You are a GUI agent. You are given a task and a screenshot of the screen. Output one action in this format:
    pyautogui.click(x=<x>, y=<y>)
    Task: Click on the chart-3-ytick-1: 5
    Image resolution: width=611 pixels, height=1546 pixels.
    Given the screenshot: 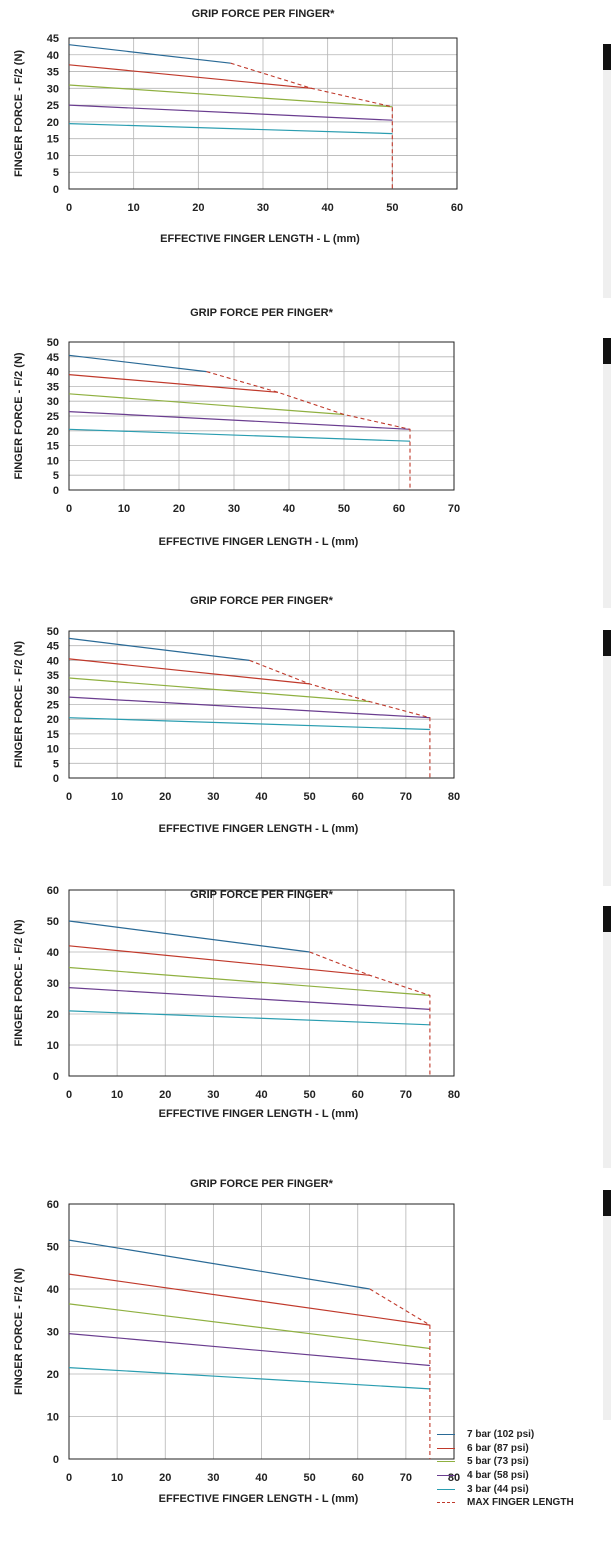 What is the action you would take?
    pyautogui.click(x=56, y=764)
    